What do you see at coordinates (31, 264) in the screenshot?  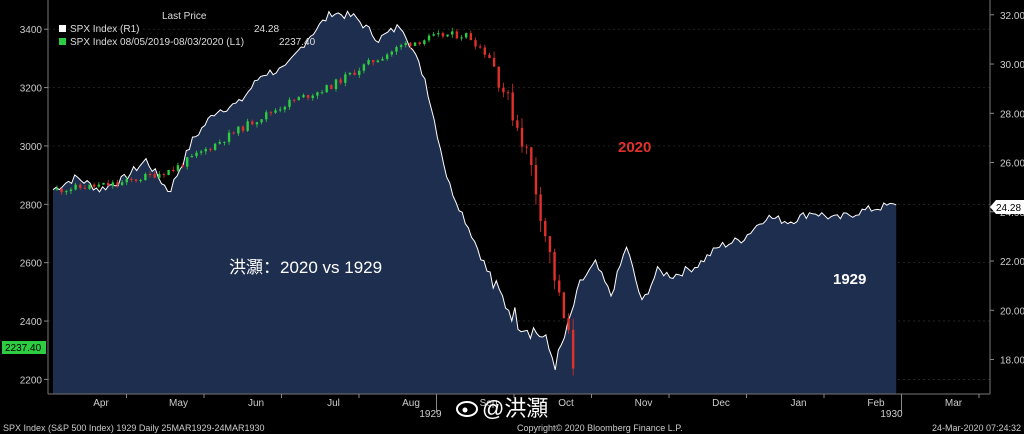 I see `left-tick-label: 2600` at bounding box center [31, 264].